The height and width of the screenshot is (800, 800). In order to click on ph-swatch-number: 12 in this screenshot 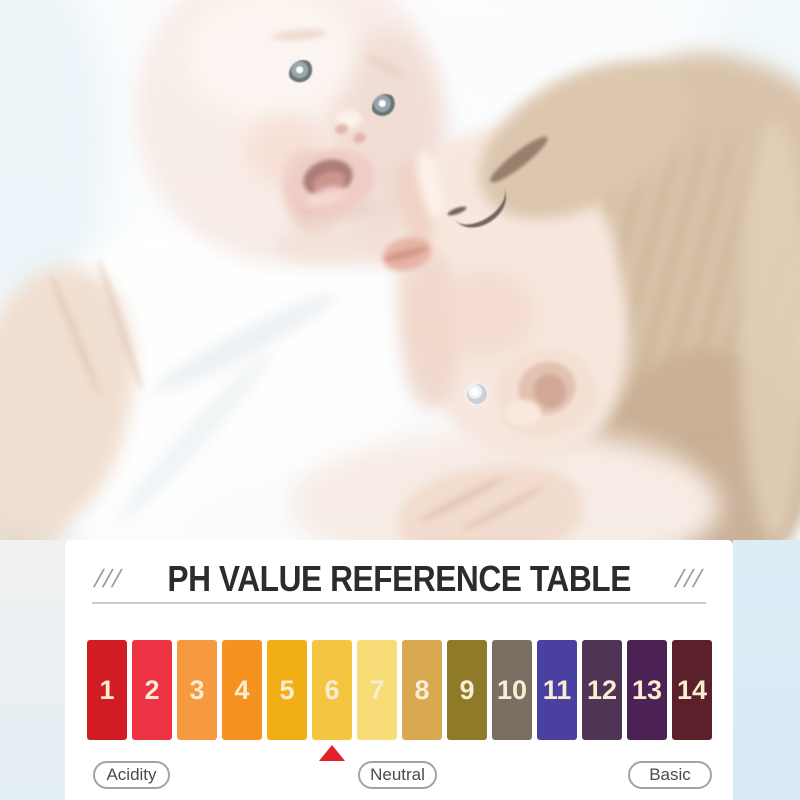, I will do `click(602, 689)`.